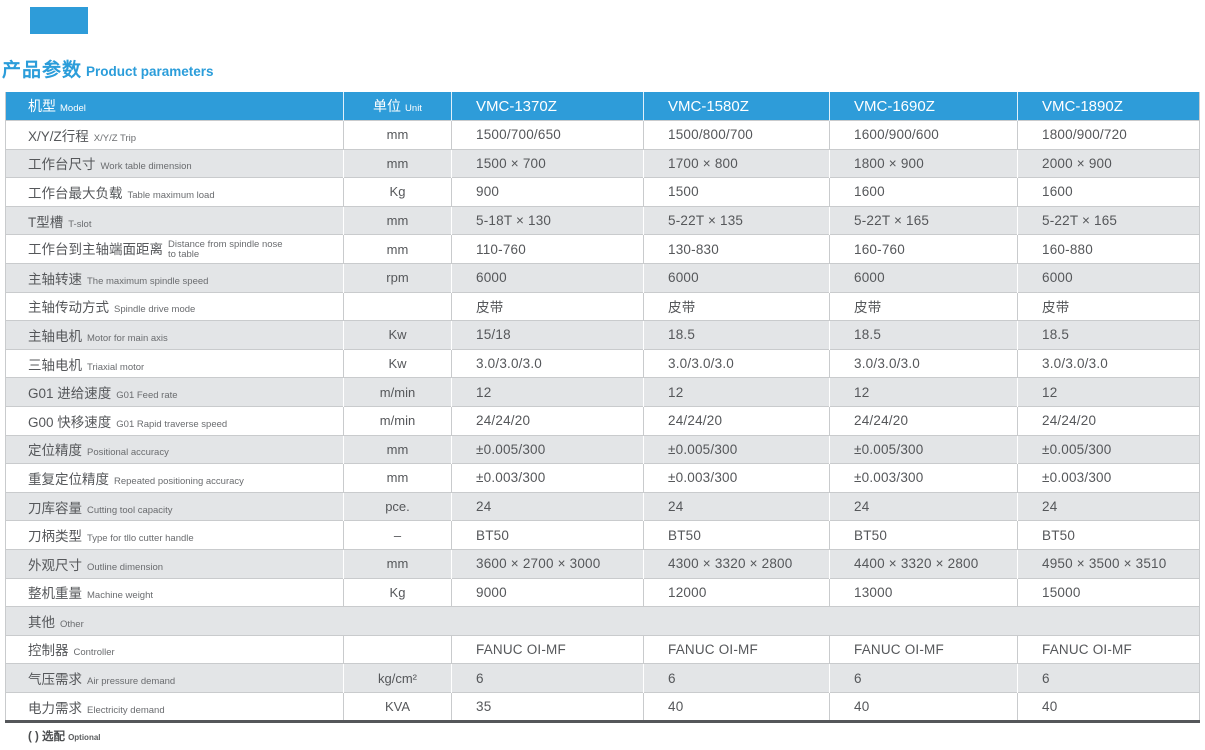 This screenshot has width=1205, height=750. I want to click on unit-cell: Kg, so click(397, 192).